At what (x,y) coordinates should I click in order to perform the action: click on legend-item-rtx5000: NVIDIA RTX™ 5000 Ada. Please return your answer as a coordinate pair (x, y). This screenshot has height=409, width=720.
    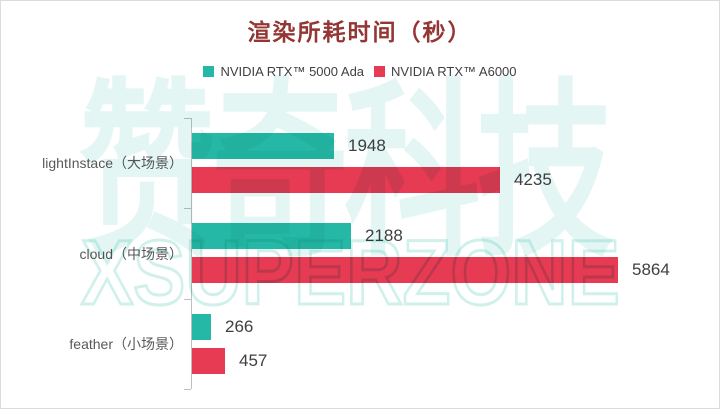
    Looking at the image, I should click on (283, 71).